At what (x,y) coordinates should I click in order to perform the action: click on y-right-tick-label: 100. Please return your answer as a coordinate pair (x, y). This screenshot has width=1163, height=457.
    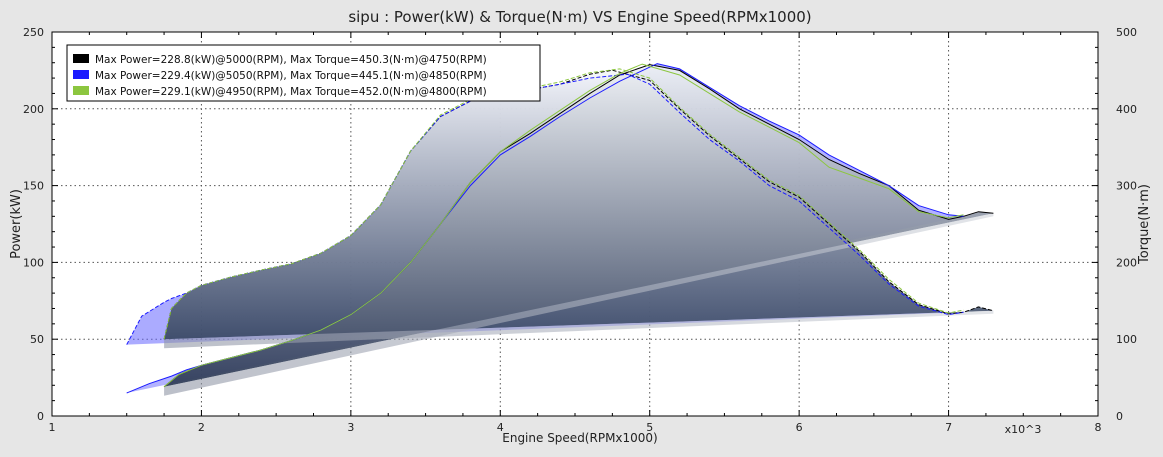
    Looking at the image, I should click on (1126, 339).